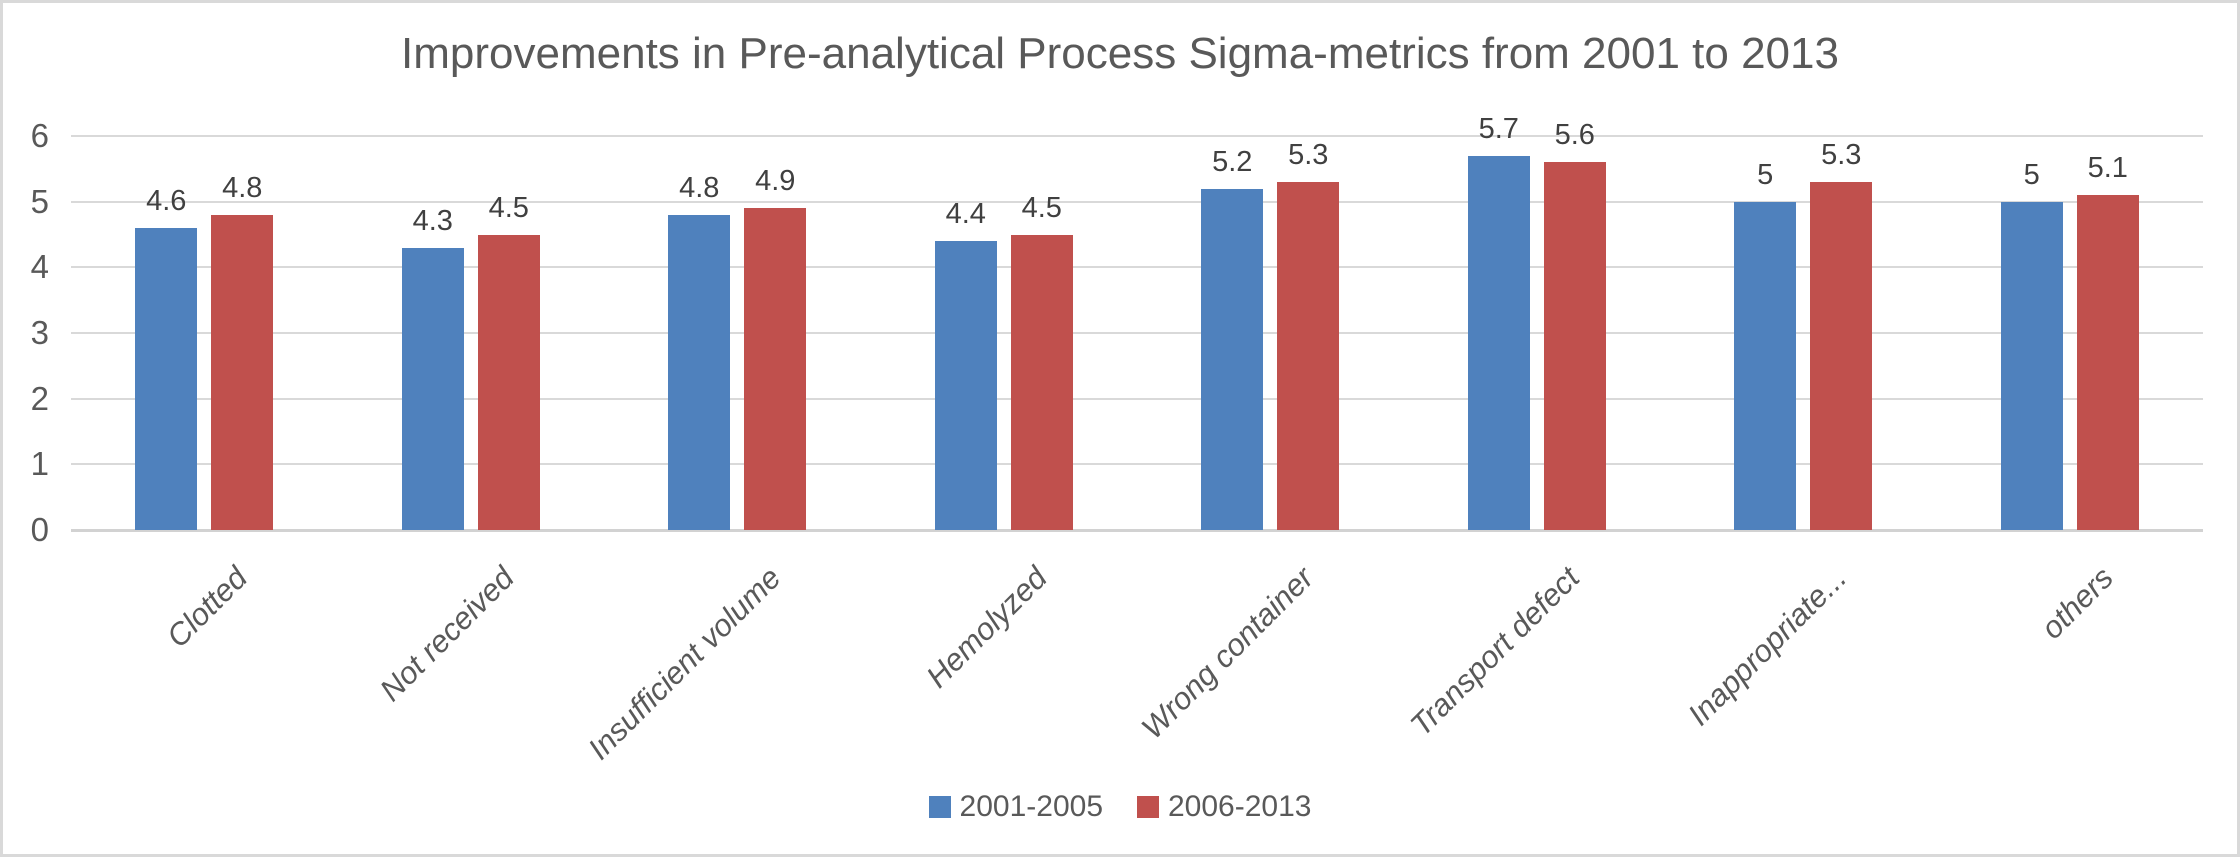 This screenshot has height=857, width=2240. Describe the element at coordinates (39, 267) in the screenshot. I see `y-tick-label-4: 4` at that location.